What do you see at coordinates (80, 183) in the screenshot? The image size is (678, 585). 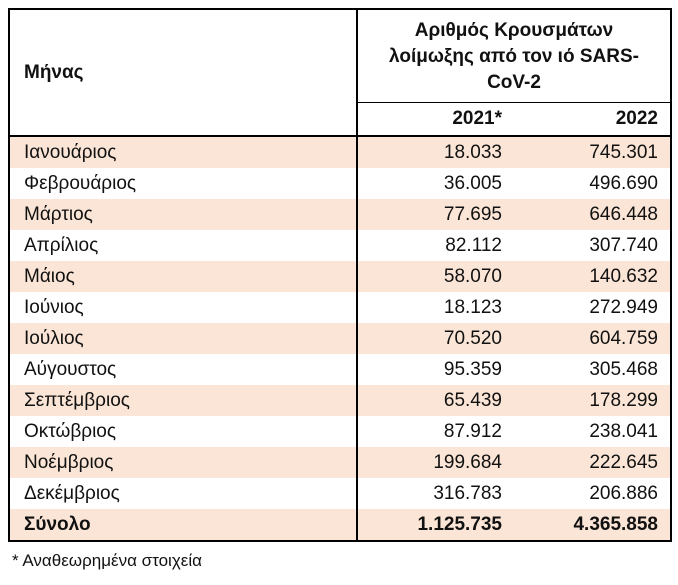 I see `month-cell: Φεβρουάριος` at bounding box center [80, 183].